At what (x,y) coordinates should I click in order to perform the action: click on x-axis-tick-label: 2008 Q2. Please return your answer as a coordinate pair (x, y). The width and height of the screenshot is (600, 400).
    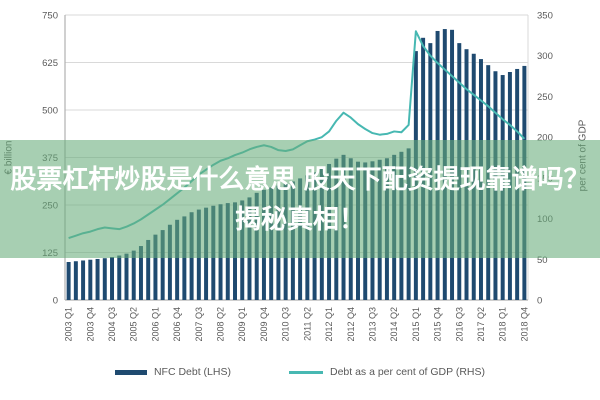
    Looking at the image, I should click on (221, 324).